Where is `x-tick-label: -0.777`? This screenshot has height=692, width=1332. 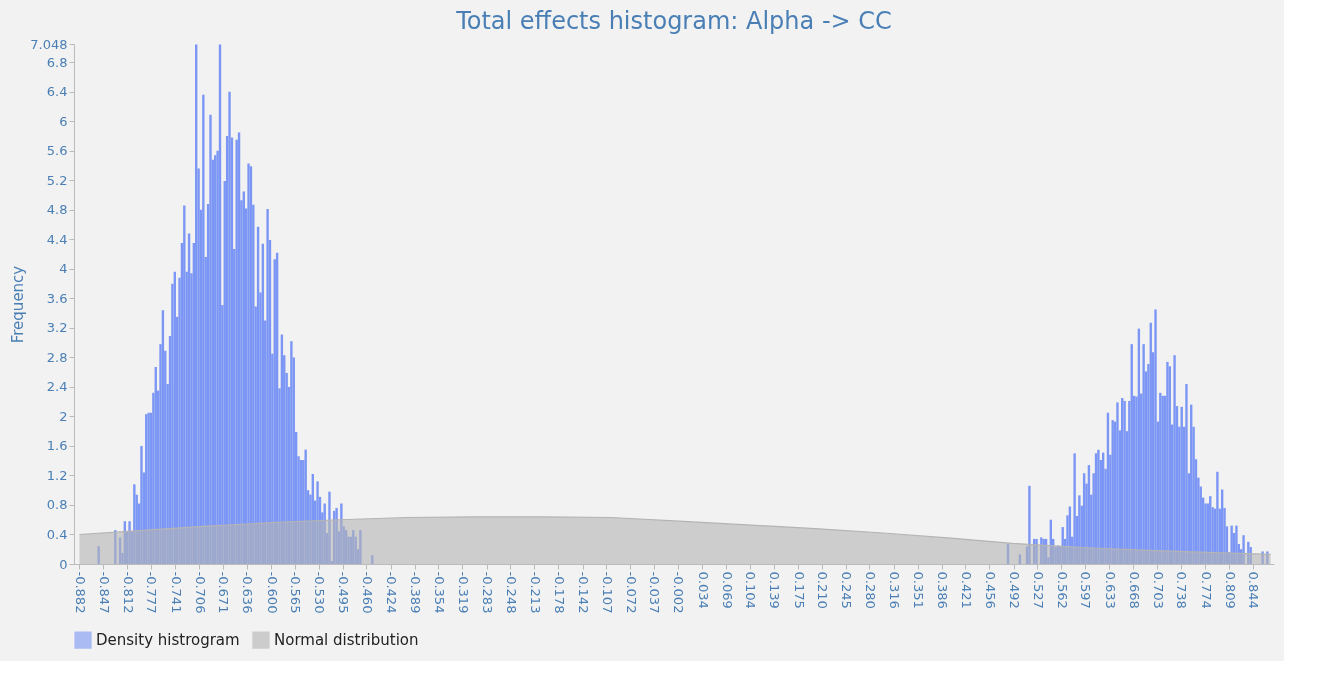
x-tick-label: -0.777 is located at coordinates (152, 592).